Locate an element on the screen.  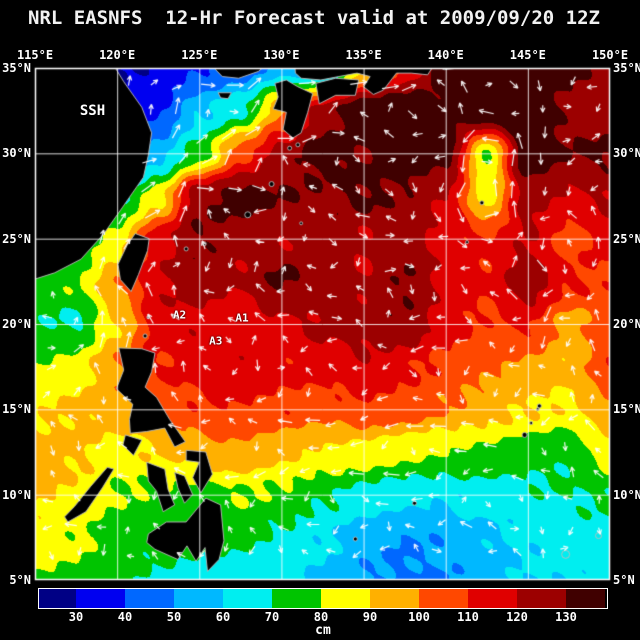
colorbar is located at coordinates (323, 598).